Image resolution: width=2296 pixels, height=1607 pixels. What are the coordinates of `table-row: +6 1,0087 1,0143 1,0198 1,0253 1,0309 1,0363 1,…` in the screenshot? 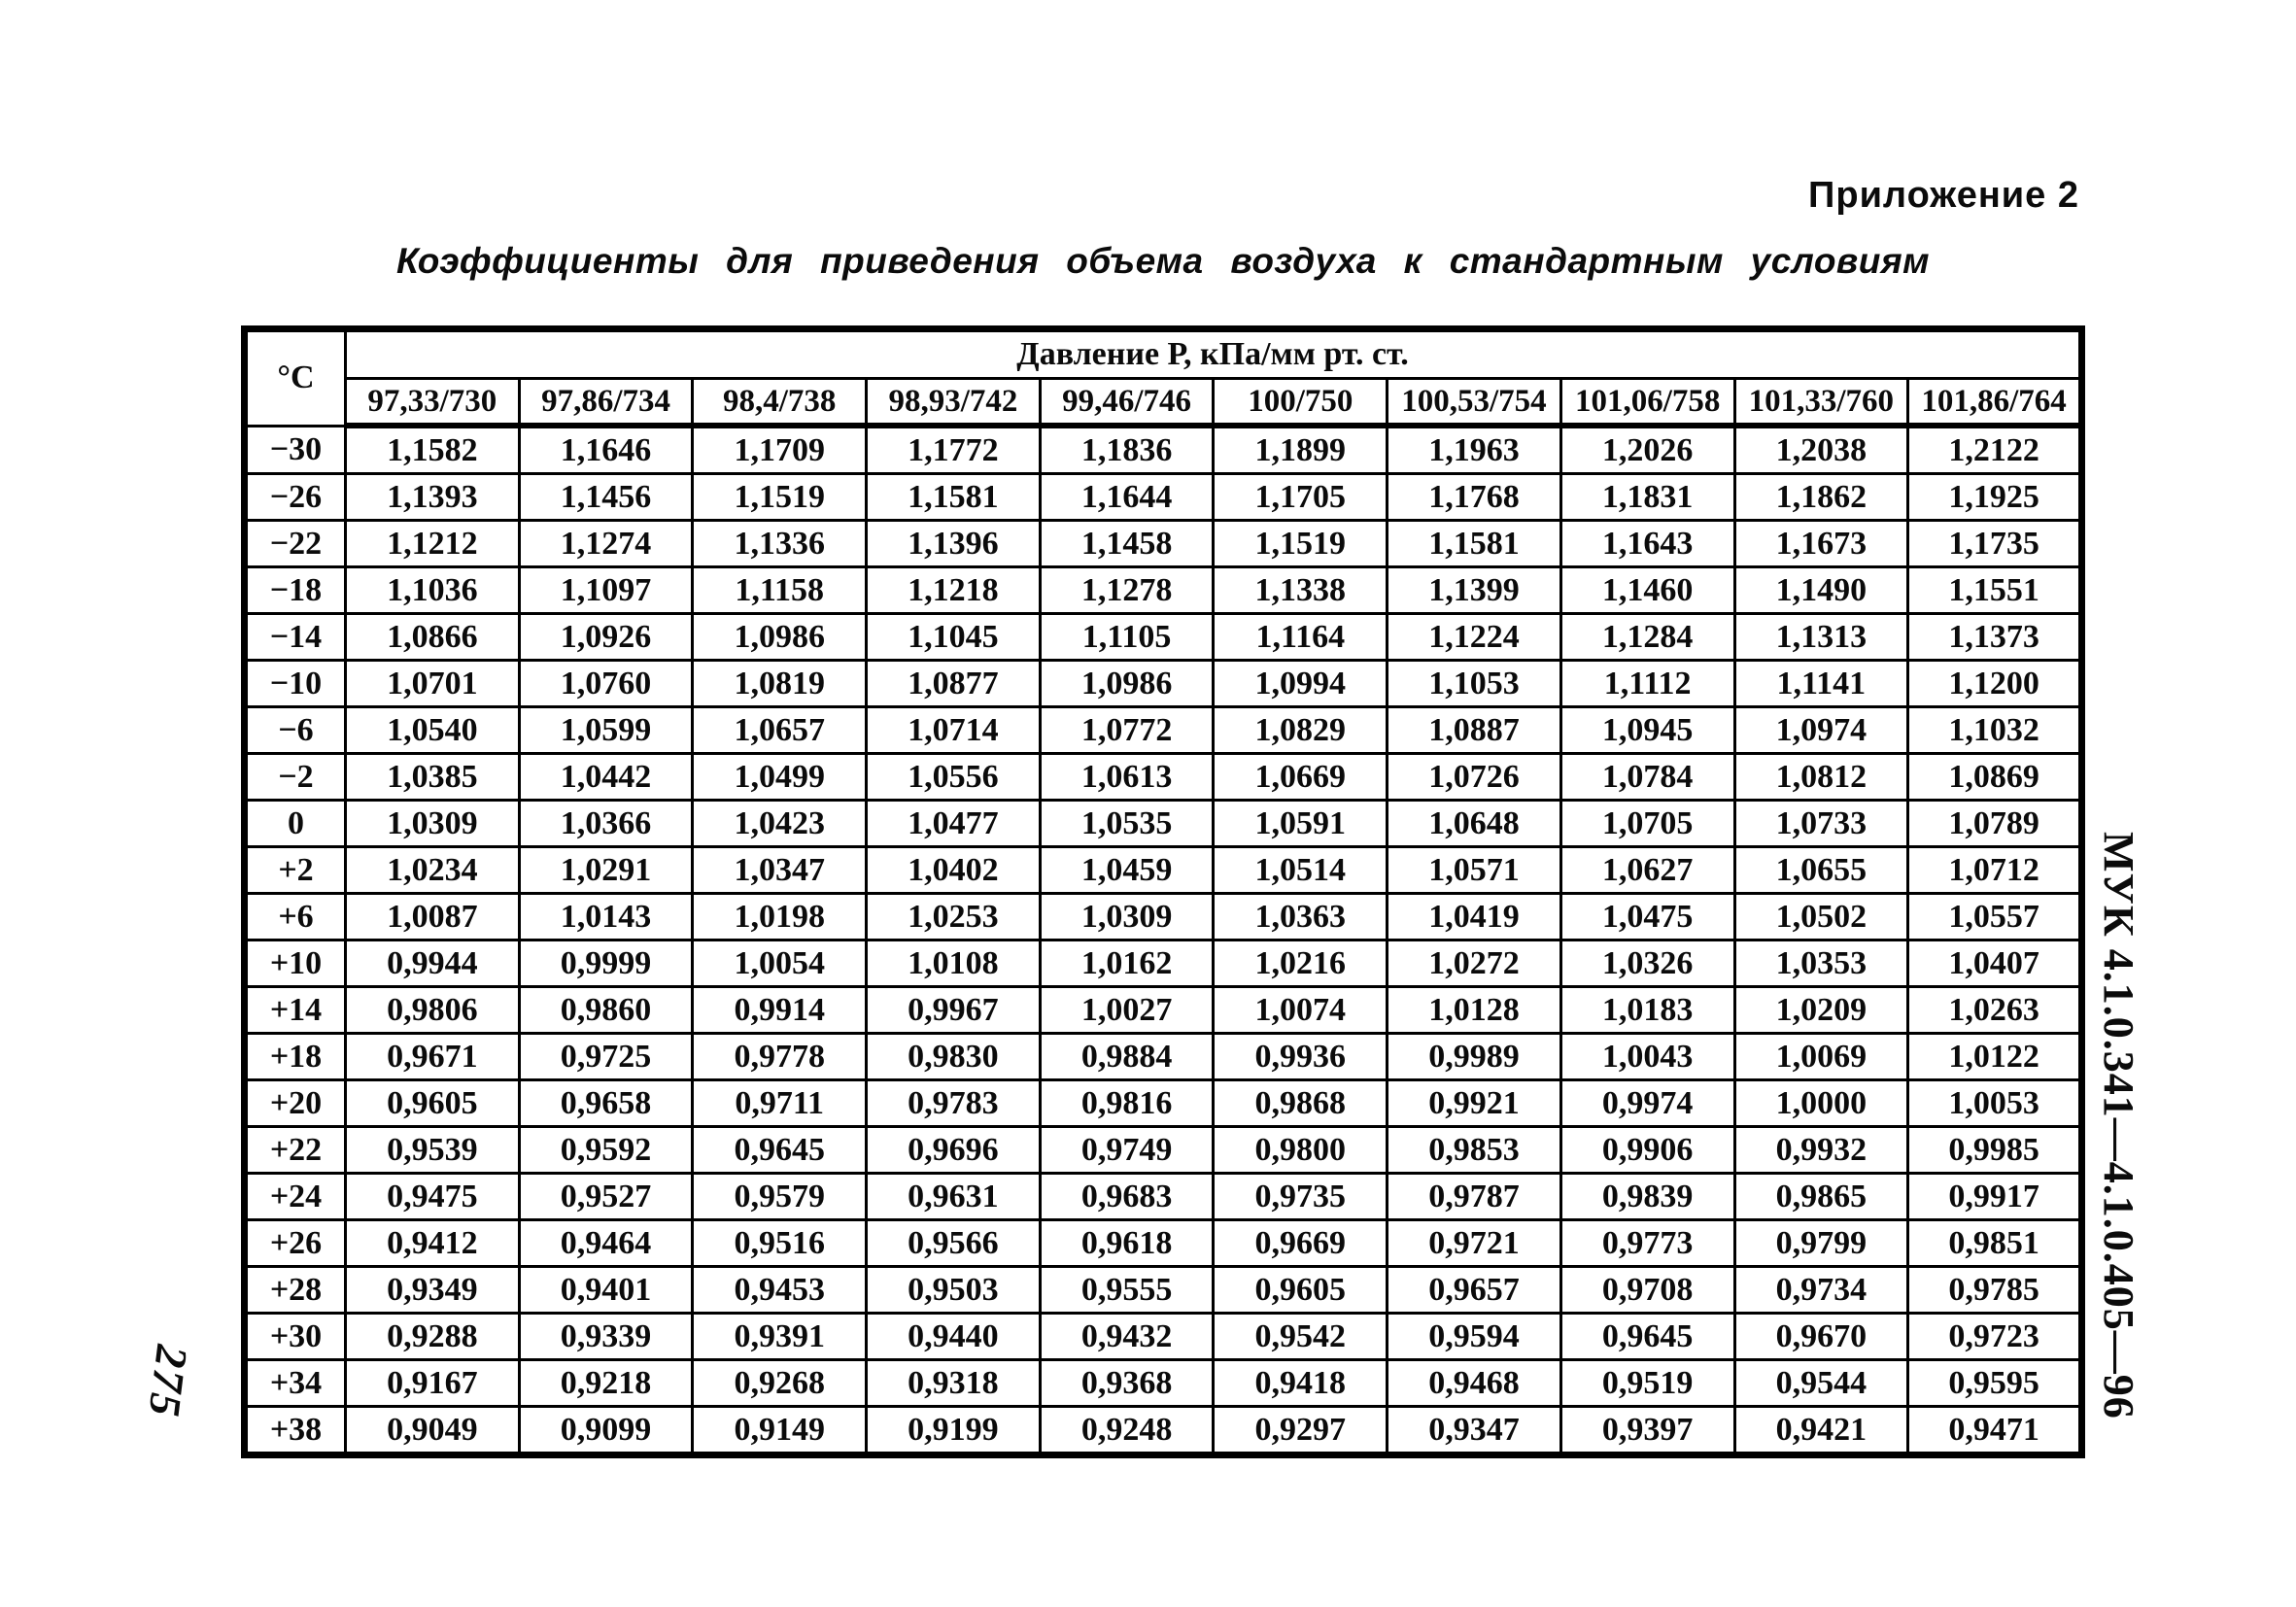 It's located at (1163, 916).